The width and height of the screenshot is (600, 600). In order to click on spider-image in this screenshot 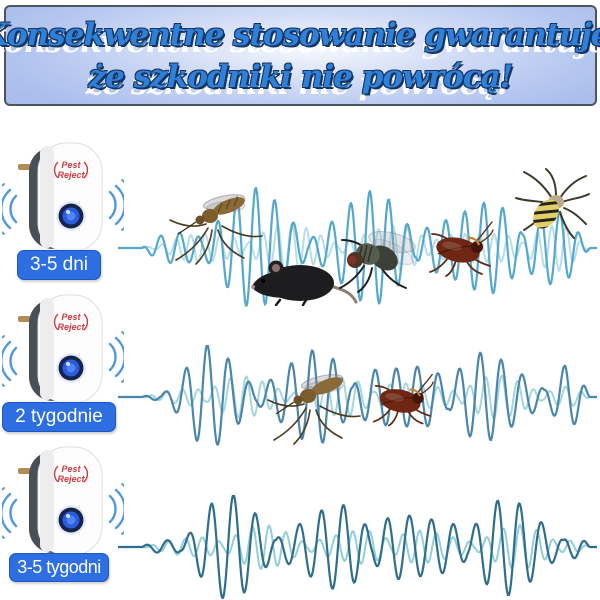, I will do `click(552, 203)`.